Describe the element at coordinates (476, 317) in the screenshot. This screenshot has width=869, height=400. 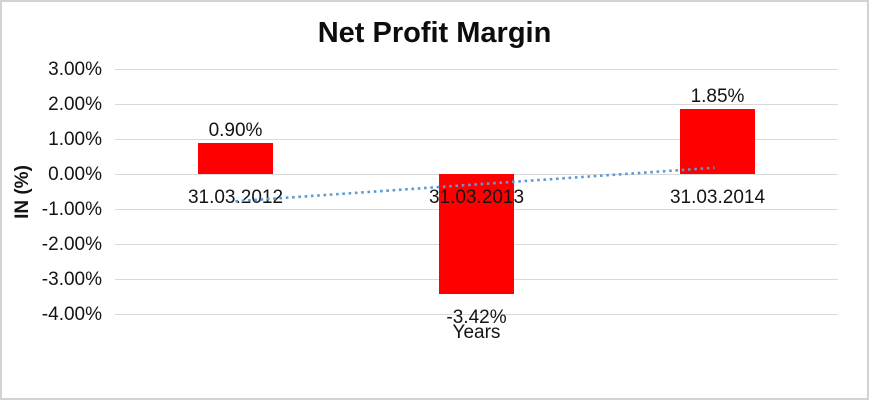
I see `bar-value-label: -3.42%` at that location.